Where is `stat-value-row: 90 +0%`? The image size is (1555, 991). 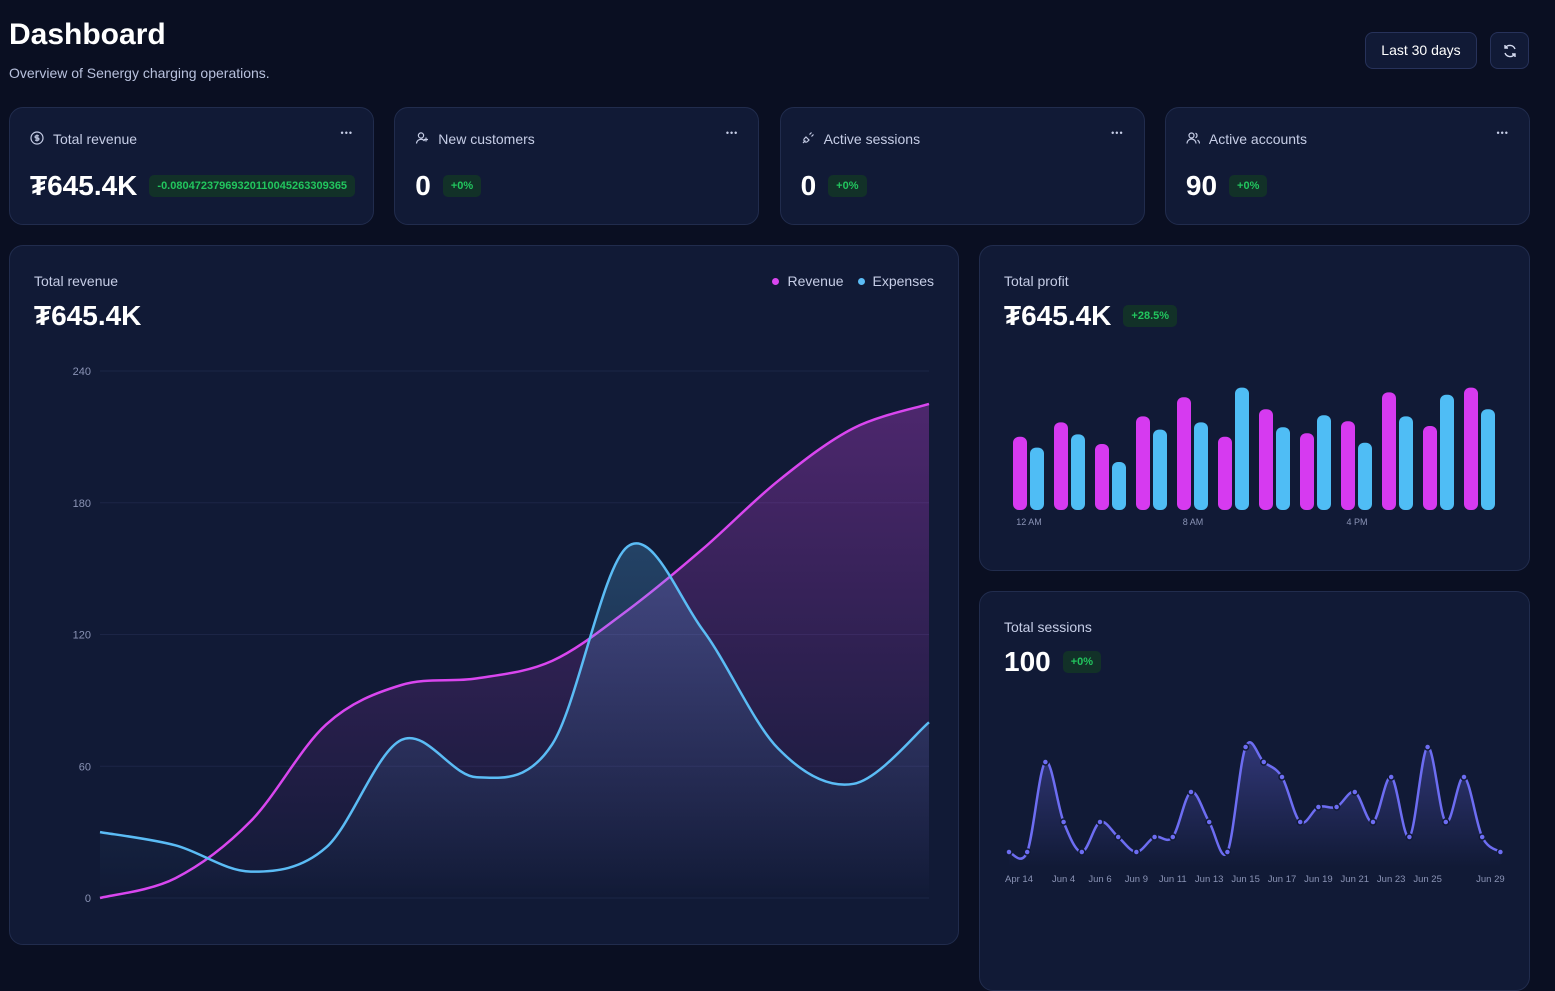
stat-value-row: 90 +0% is located at coordinates (1226, 186).